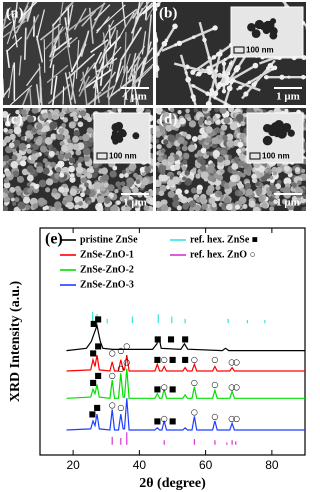  Describe the element at coordinates (73, 465) in the screenshot. I see `x-tick-label: 20` at that location.